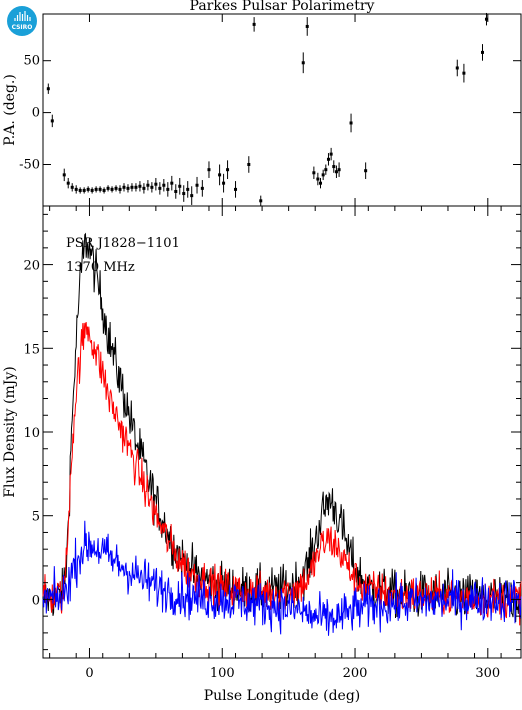 This screenshot has height=710, width=522. What do you see at coordinates (31, 433) in the screenshot?
I see `flux-ytick-label: 10` at bounding box center [31, 433].